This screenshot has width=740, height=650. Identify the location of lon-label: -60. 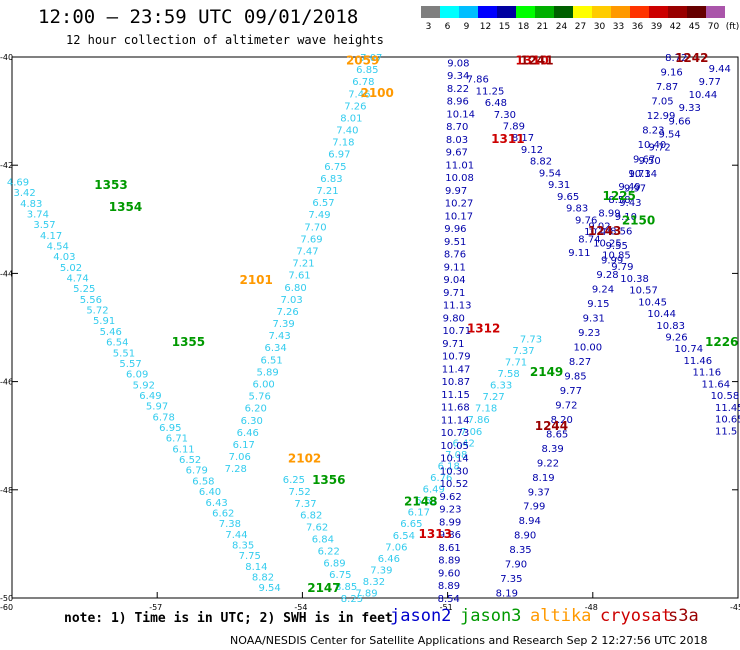
(6, 607).